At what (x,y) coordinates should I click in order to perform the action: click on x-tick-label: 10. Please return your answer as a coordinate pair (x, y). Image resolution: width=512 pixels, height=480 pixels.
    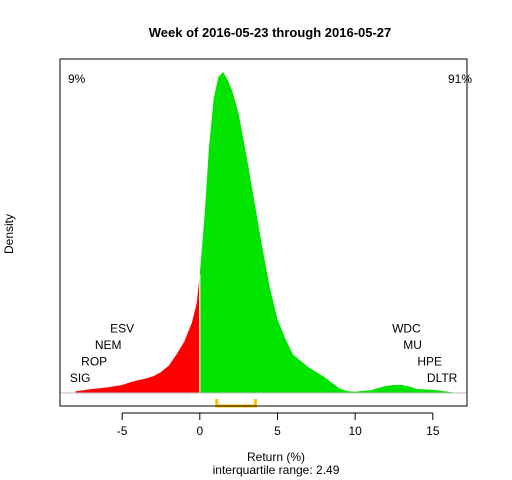
    Looking at the image, I should click on (355, 431).